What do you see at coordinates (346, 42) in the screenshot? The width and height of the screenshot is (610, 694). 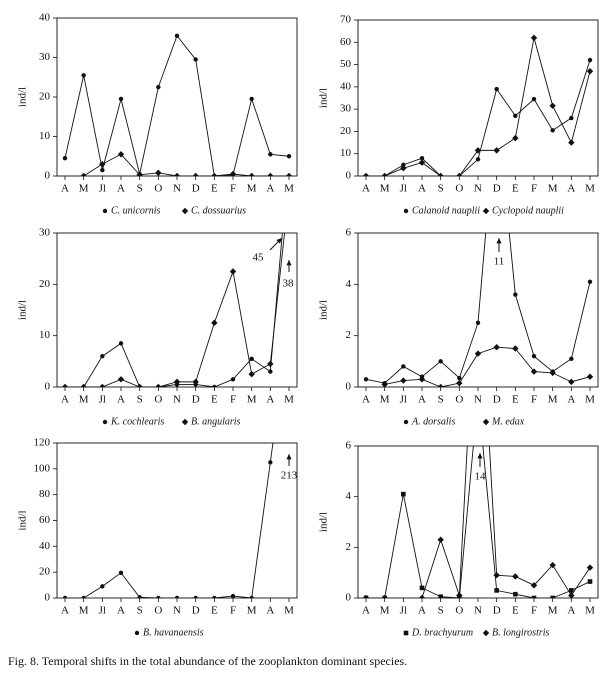 I see `y-tick-label: 60` at bounding box center [346, 42].